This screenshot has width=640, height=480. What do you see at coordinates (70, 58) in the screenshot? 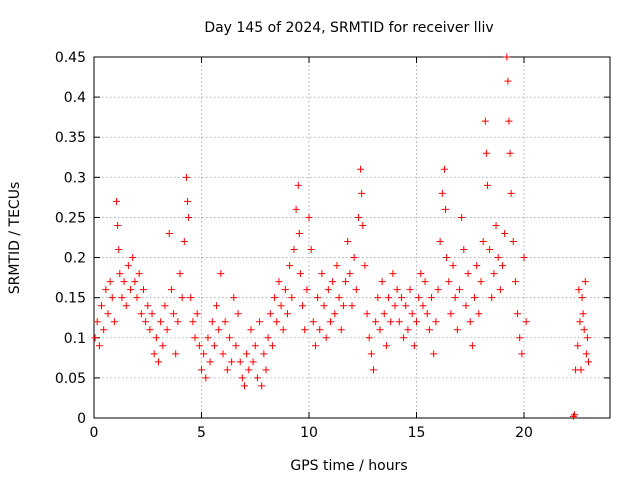
I see `y-tick-label: 0.45` at bounding box center [70, 58].